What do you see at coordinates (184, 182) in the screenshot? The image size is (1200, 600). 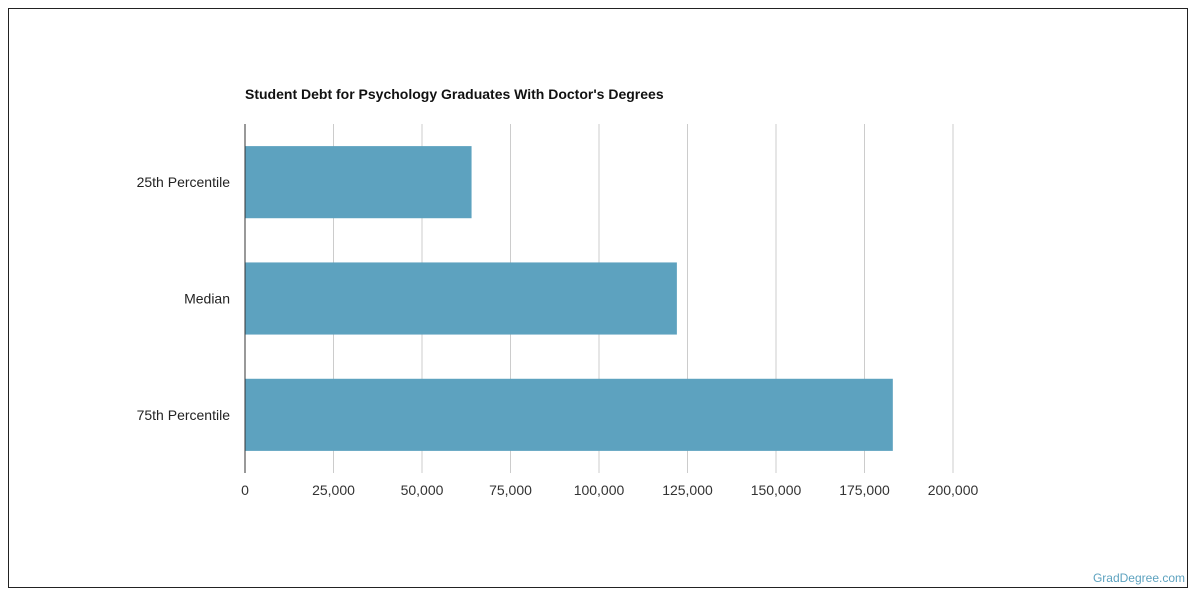 I see `category-label: 25th Percentile` at bounding box center [184, 182].